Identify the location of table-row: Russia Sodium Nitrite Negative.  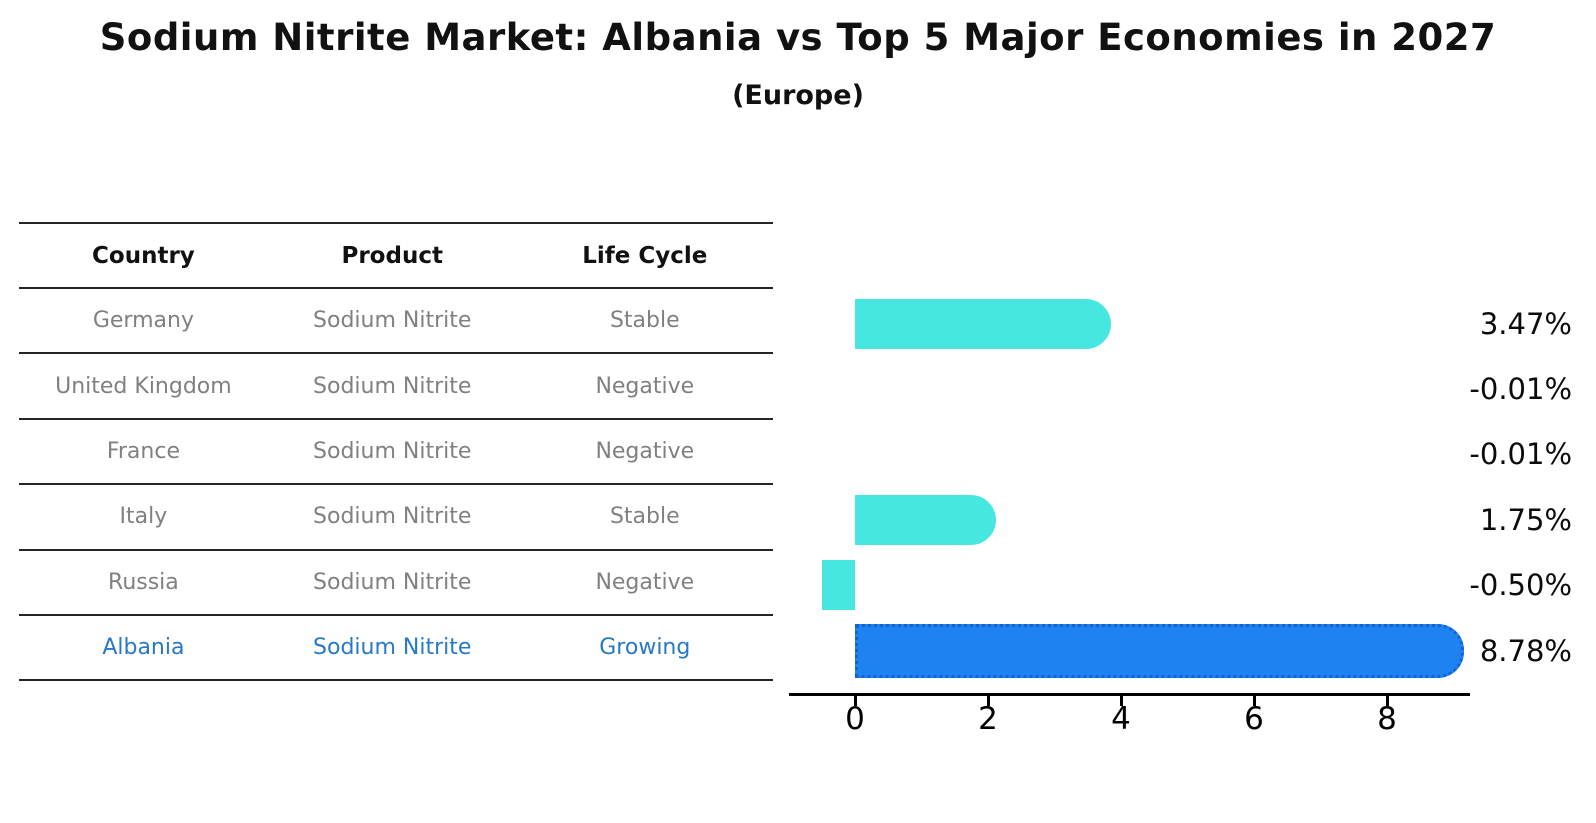
(396, 583).